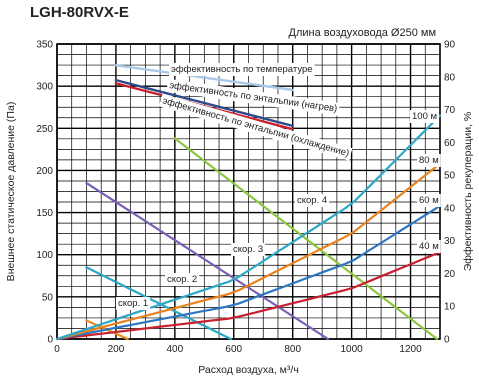  Describe the element at coordinates (11, 192) in the screenshot. I see `y-axis-label: Внешнее статическое давление (Па)` at that location.